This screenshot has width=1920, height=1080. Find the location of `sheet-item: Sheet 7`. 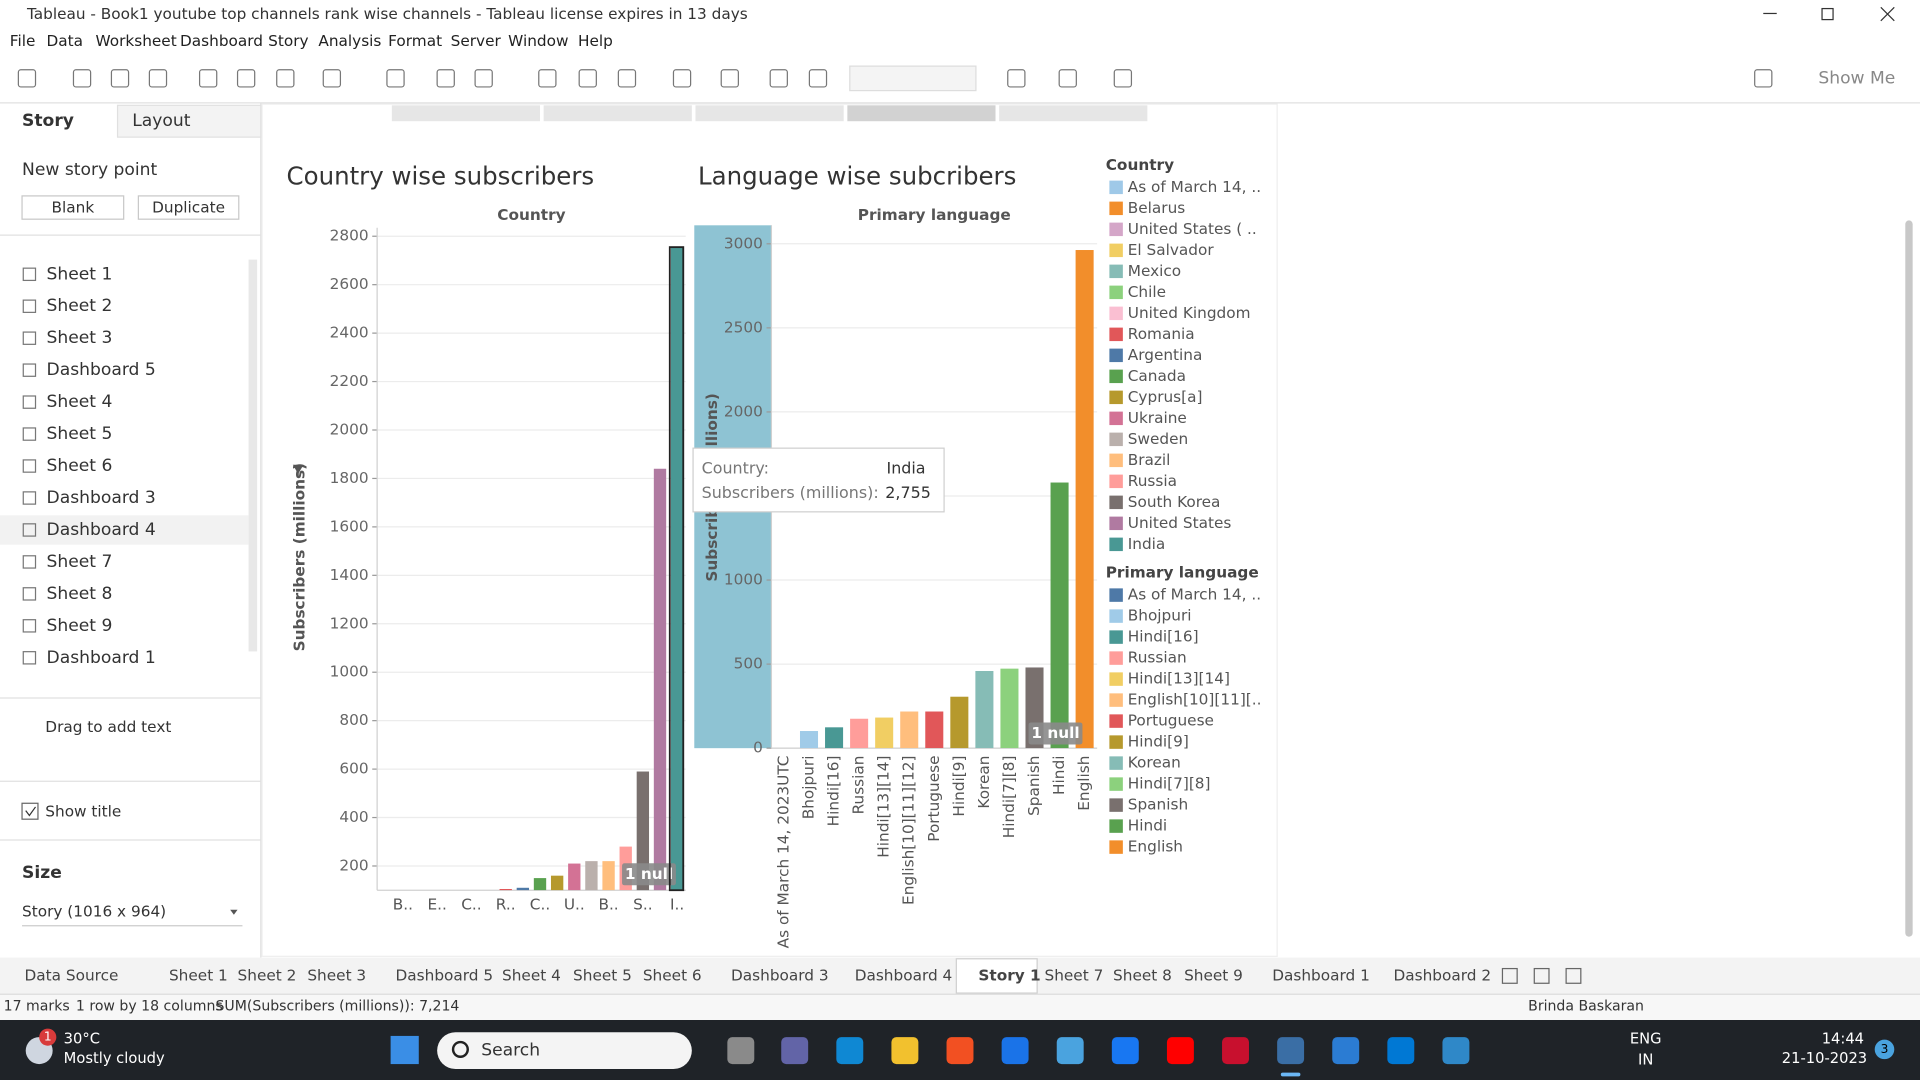

sheet-item: Sheet 7 is located at coordinates (80, 562).